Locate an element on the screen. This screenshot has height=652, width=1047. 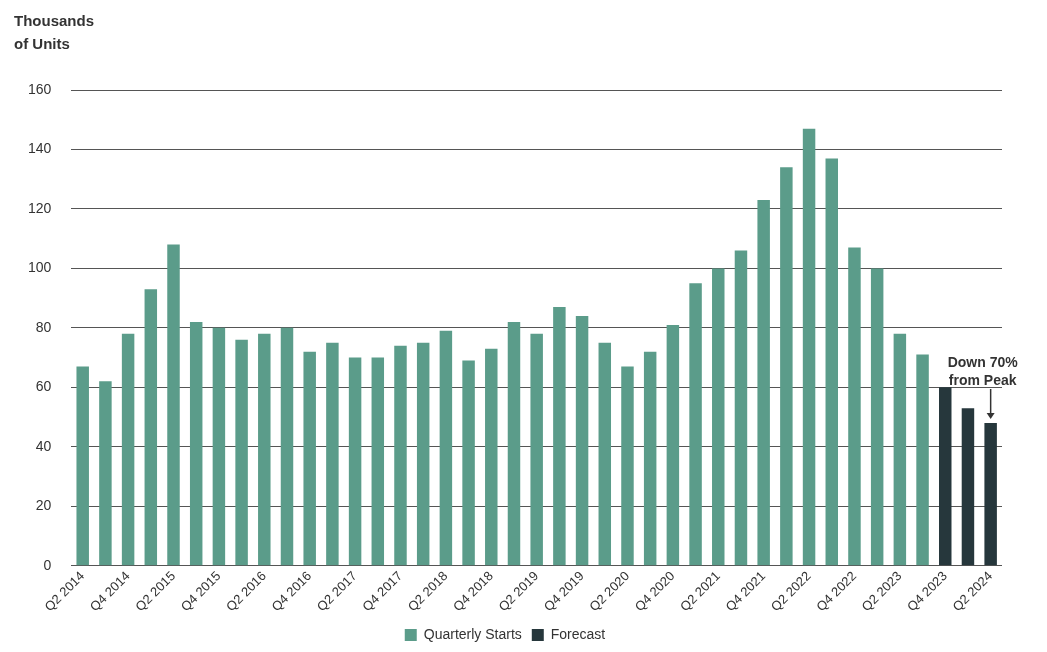
annotation: Down 70% from Peak is located at coordinates (983, 370).